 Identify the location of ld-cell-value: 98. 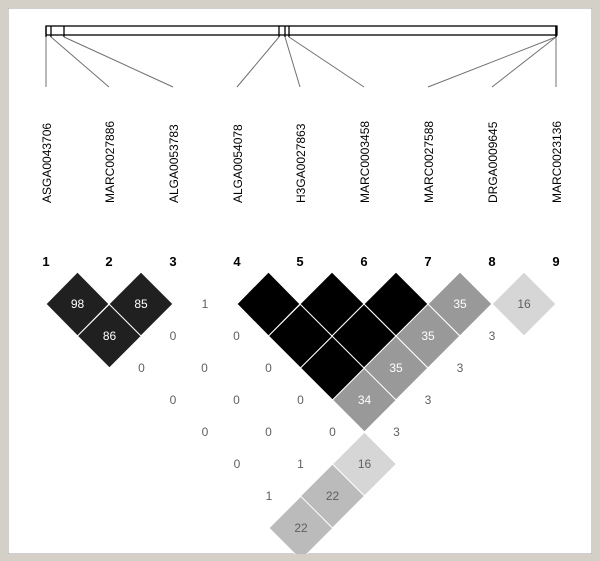
(78, 304).